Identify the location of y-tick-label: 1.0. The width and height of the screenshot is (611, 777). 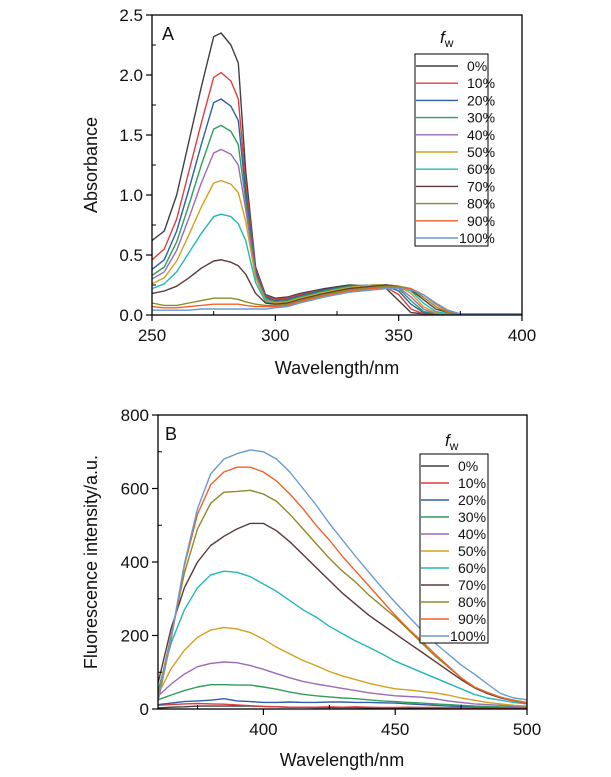
(131, 195).